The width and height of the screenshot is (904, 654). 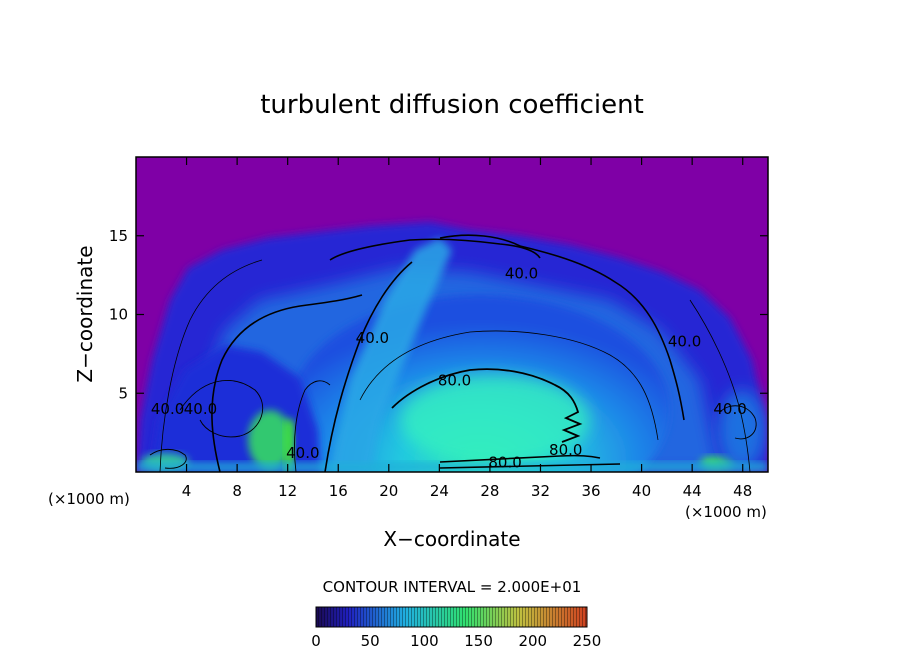 What do you see at coordinates (123, 393) in the screenshot?
I see `y-tick-label: 5` at bounding box center [123, 393].